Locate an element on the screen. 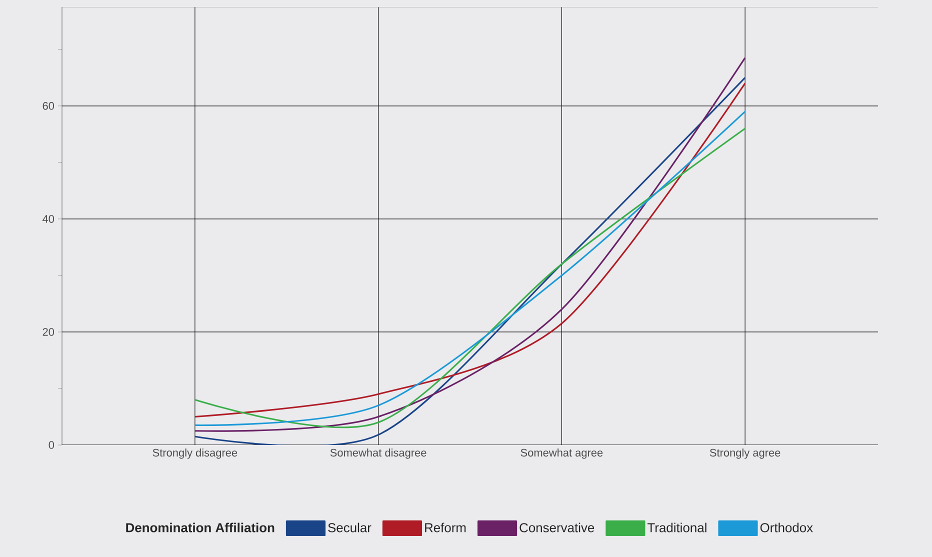  x-tick-label: Somewhat agree is located at coordinates (561, 453).